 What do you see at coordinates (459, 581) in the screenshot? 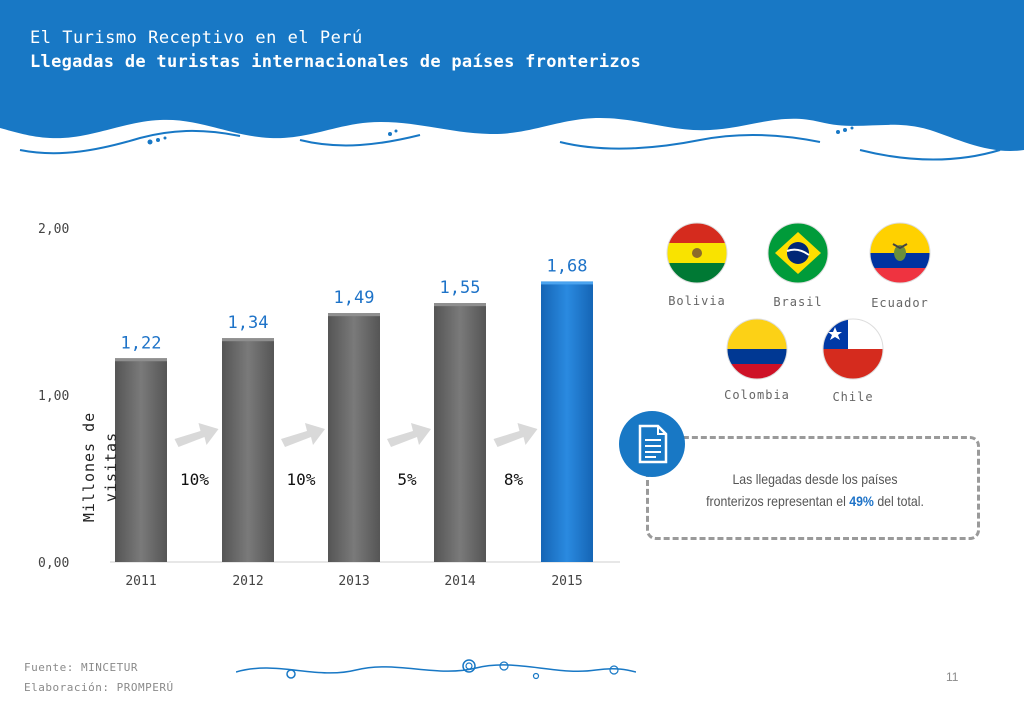
I see `x-tick-label: 2014` at bounding box center [459, 581].